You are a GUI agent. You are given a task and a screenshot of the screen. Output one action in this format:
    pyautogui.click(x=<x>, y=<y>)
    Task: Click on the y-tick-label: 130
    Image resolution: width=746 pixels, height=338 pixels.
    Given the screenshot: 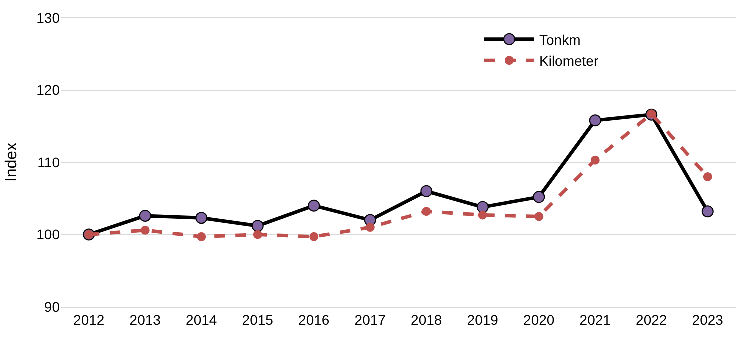 What is the action you would take?
    pyautogui.click(x=48, y=18)
    